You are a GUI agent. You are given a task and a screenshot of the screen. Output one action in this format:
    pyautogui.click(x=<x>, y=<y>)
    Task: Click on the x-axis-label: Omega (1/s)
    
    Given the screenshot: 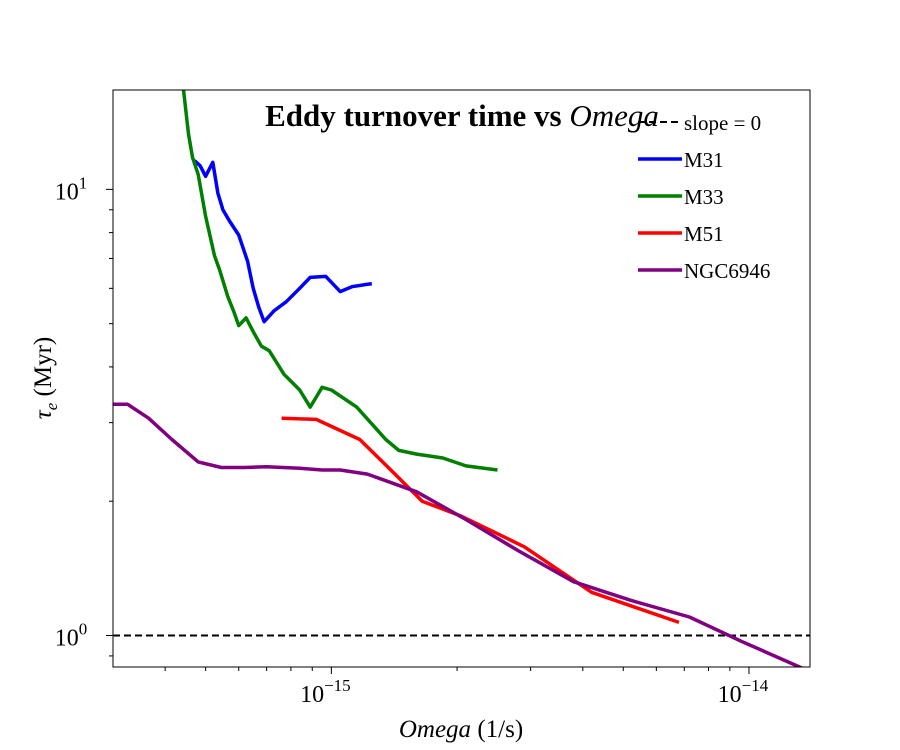 What is the action you would take?
    pyautogui.click(x=461, y=729)
    